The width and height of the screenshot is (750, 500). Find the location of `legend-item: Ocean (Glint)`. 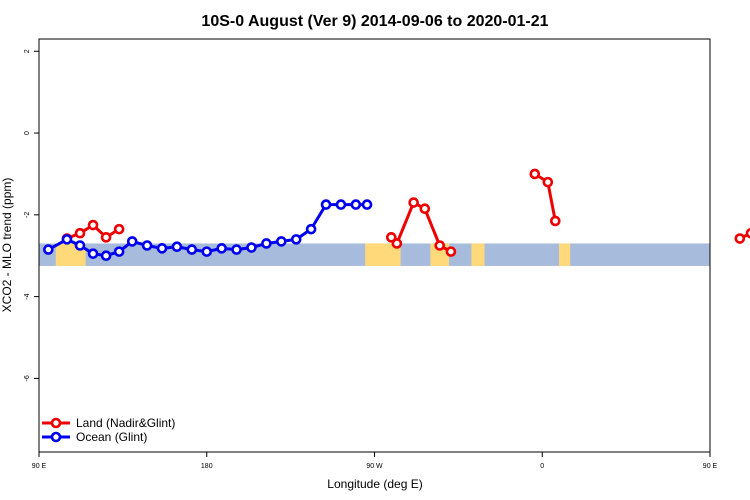

legend-item: Ocean (Glint) is located at coordinates (94, 437).